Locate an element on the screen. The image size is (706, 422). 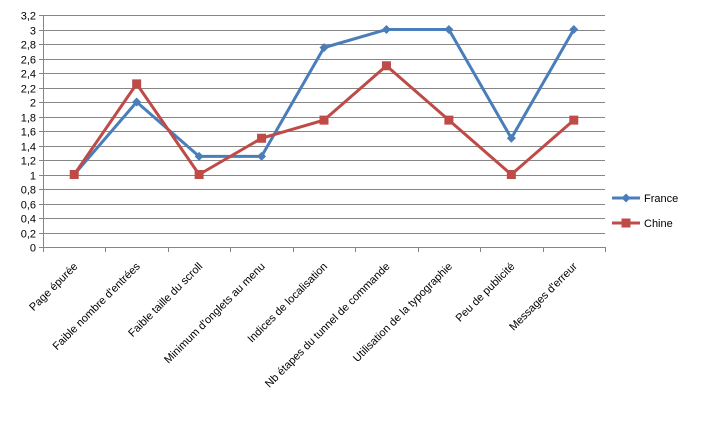
x-tick-label: Utilisation de la typographie is located at coordinates (403, 313).